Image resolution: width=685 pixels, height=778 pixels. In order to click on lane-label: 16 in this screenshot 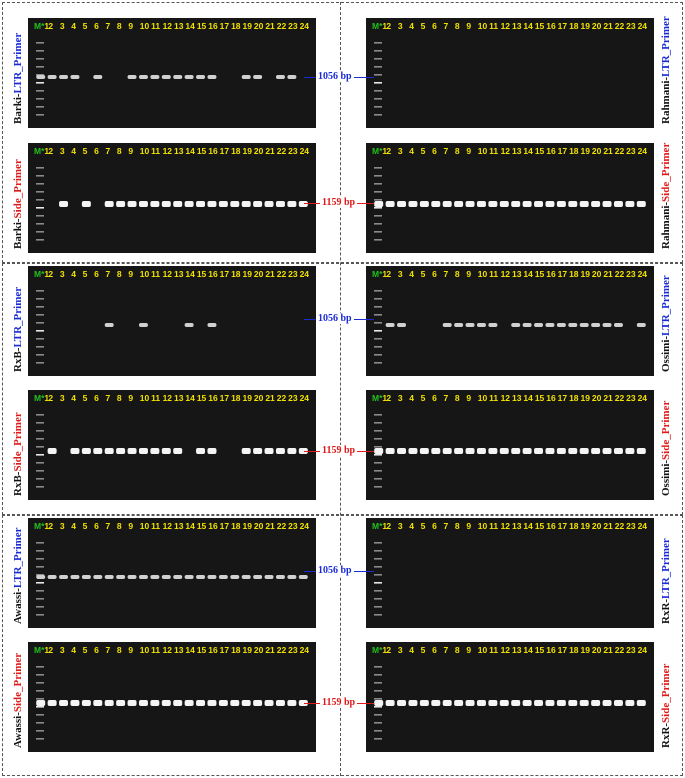, I will do `click(551, 398)`.